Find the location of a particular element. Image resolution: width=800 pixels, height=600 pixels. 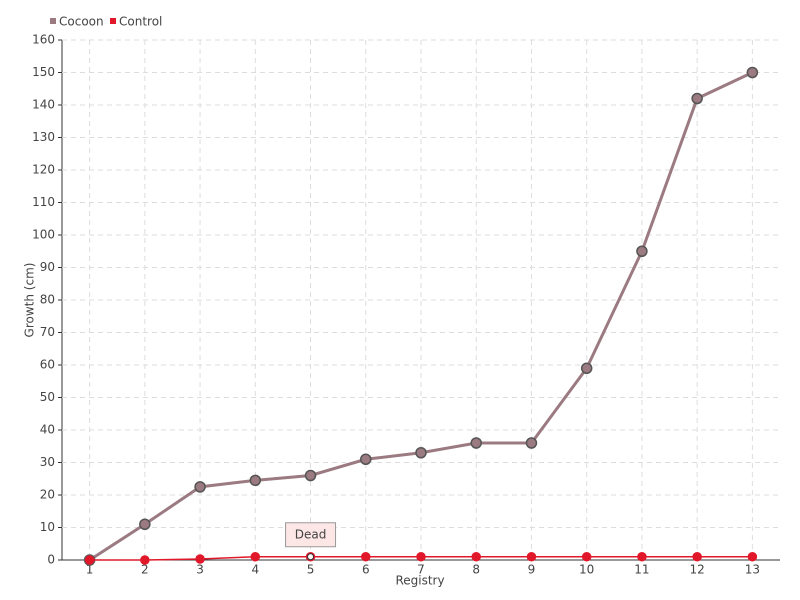

y-tick-label: 60 is located at coordinates (47, 365).